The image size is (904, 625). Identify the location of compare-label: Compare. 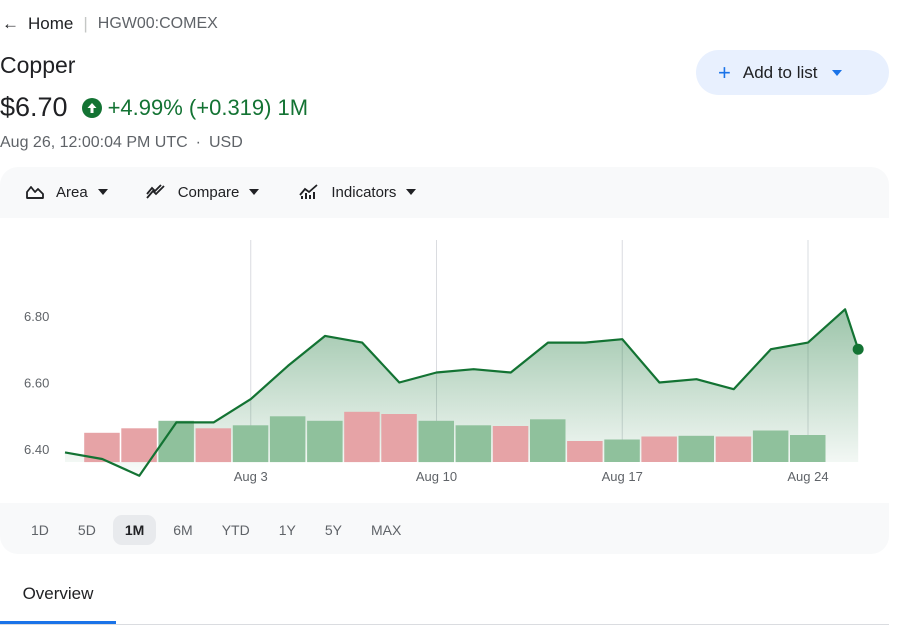
(208, 192).